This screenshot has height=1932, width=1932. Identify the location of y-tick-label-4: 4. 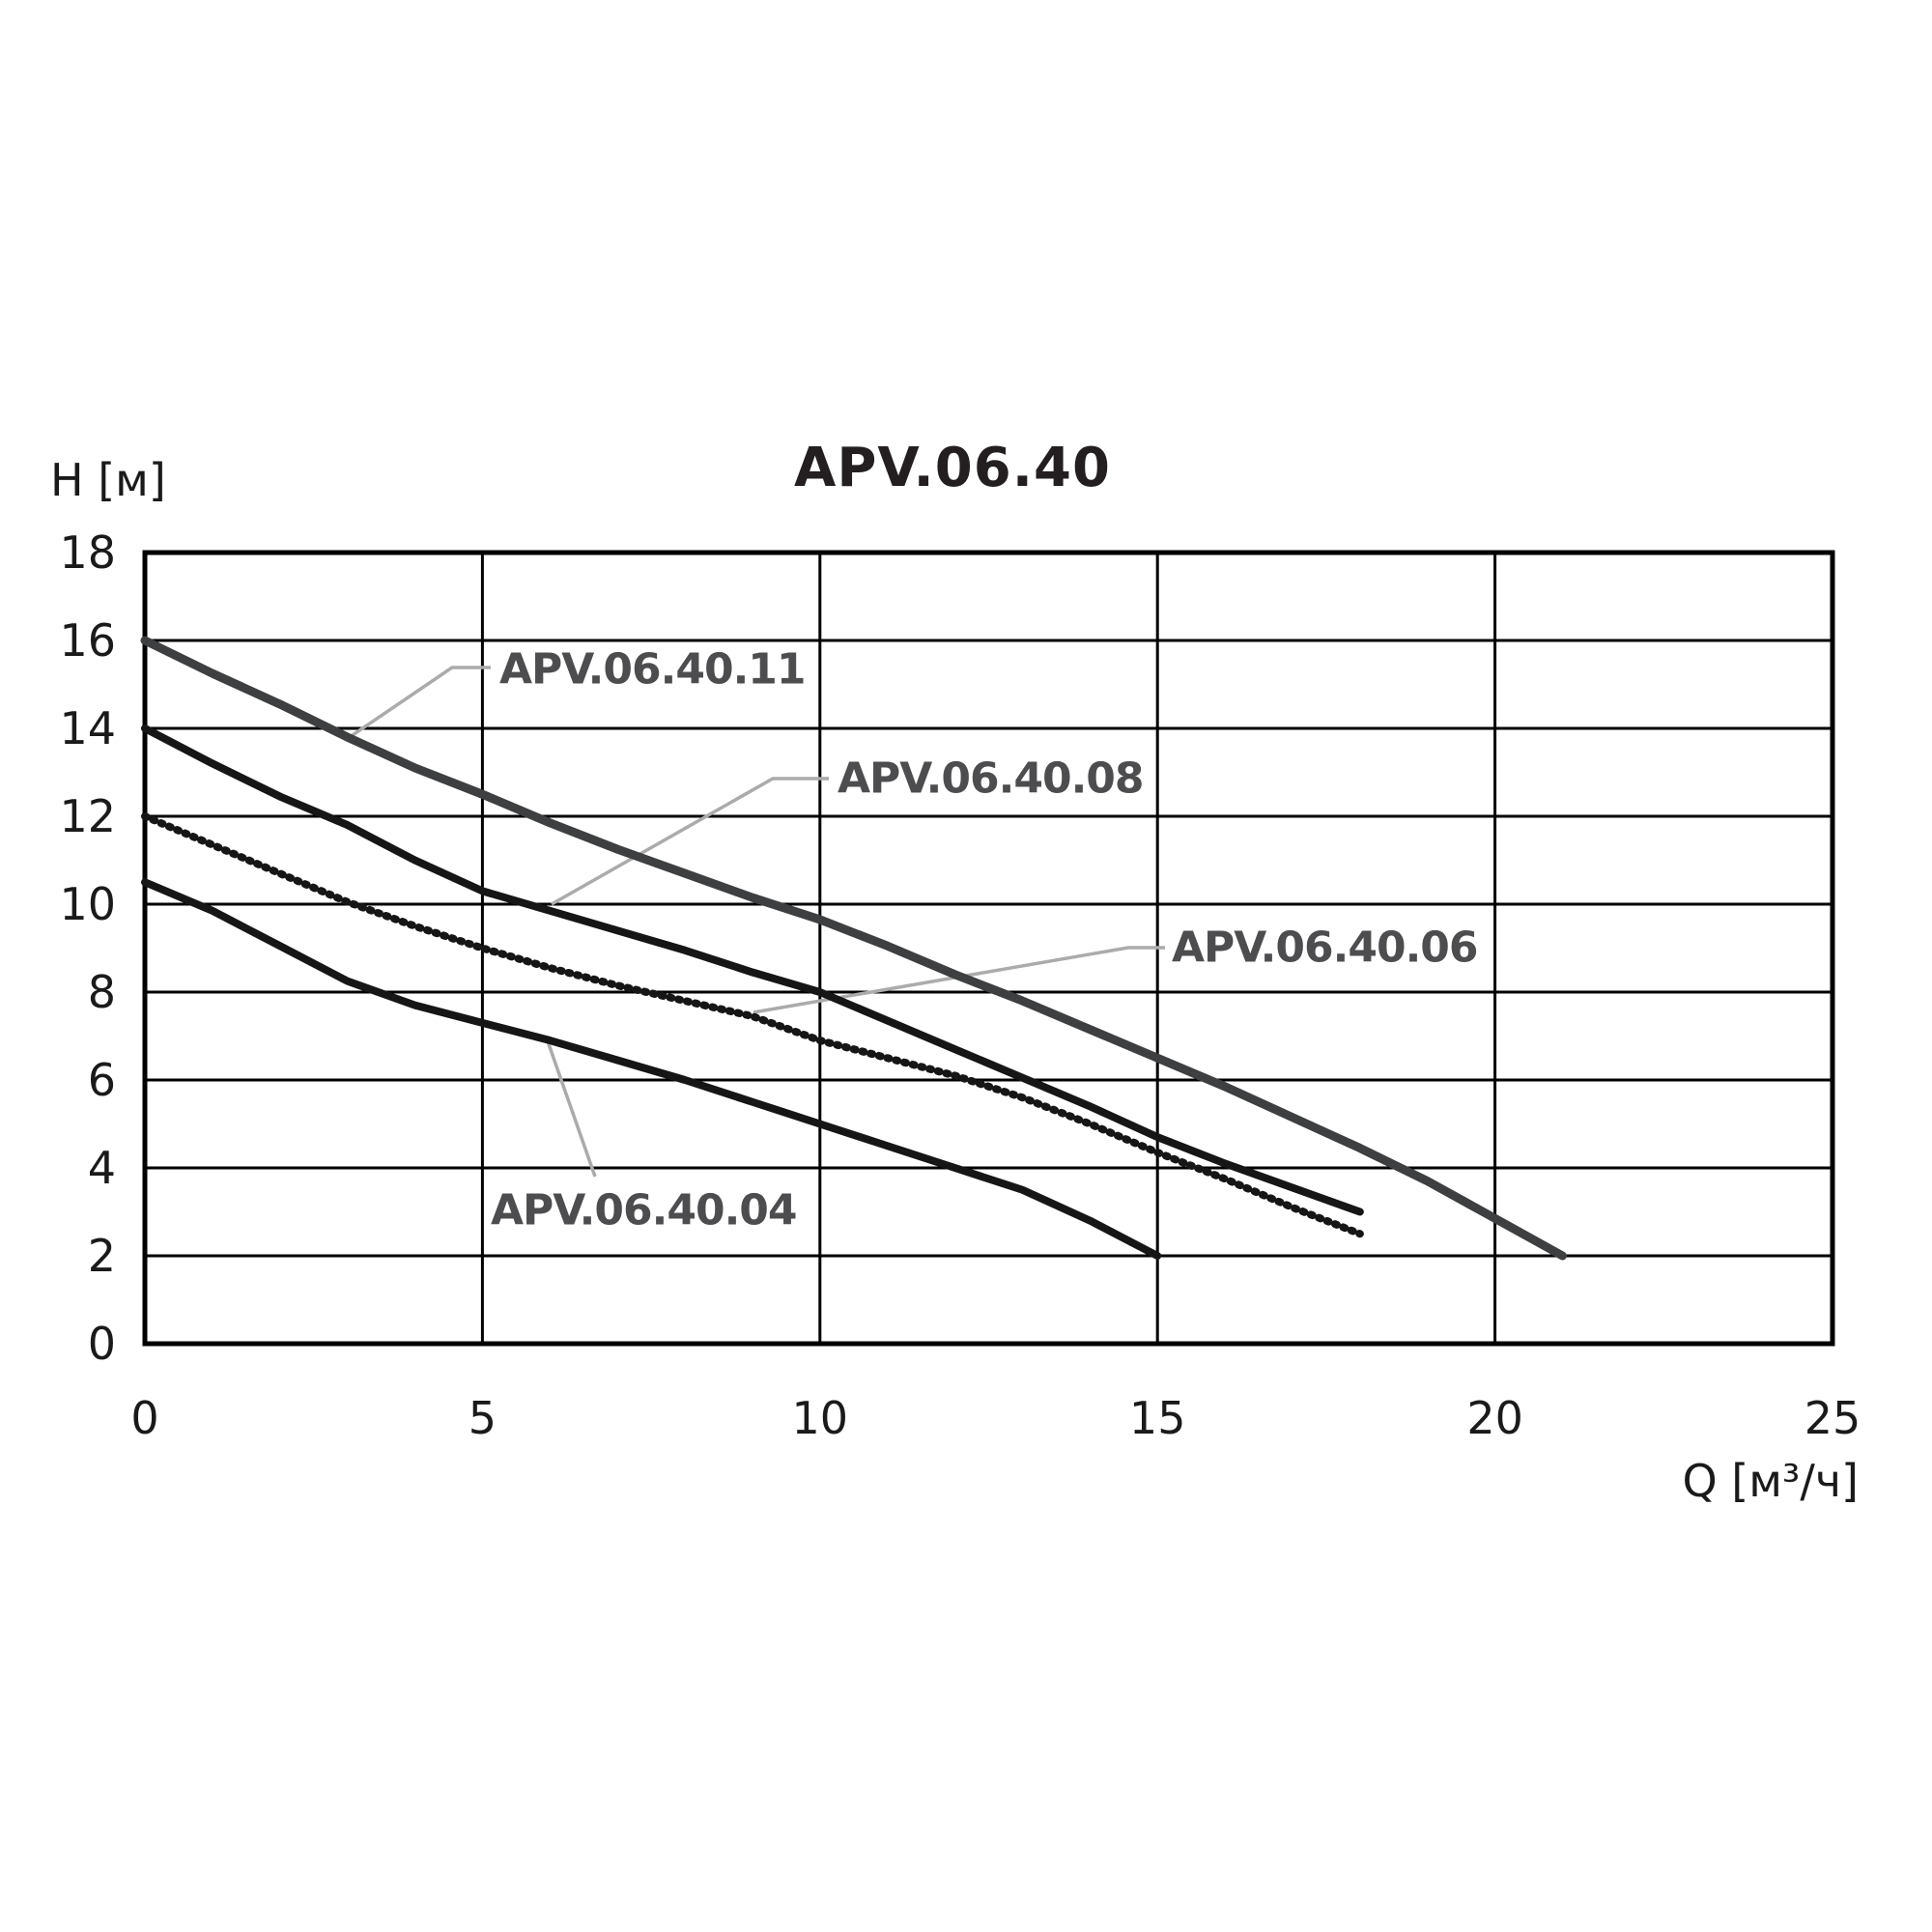
(102, 1168).